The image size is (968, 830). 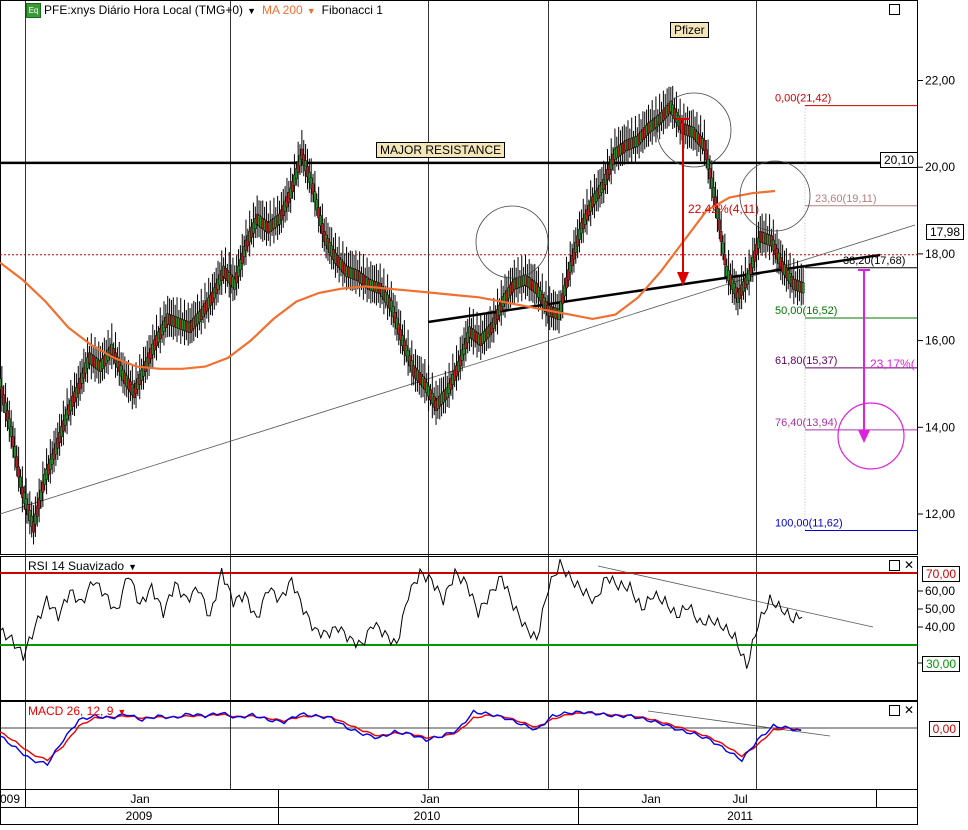 I want to click on pfizer-label: Pfizer, so click(x=689, y=30).